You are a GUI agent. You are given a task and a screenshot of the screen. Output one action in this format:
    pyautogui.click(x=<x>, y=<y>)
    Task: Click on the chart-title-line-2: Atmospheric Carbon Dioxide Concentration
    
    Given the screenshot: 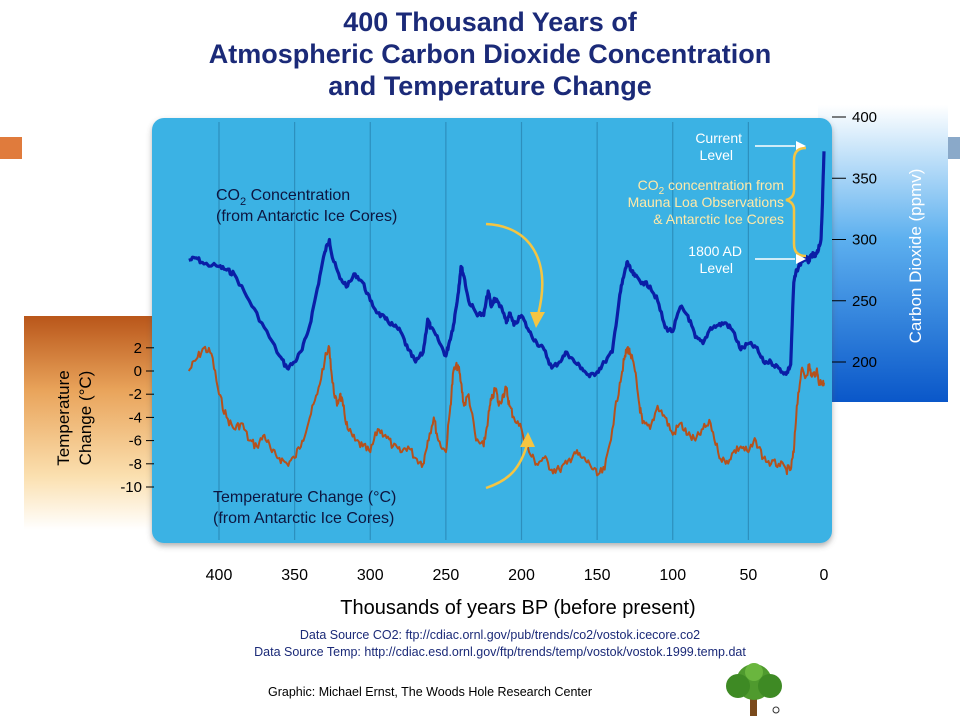 What is the action you would take?
    pyautogui.click(x=490, y=54)
    